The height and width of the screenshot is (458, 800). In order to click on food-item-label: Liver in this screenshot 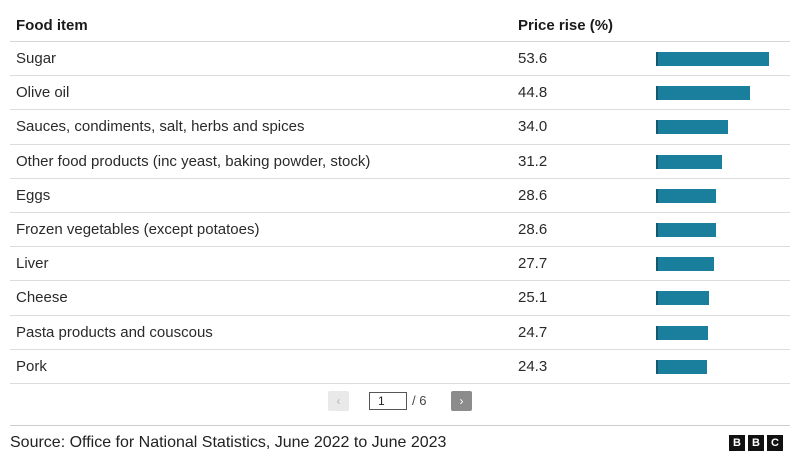, I will do `click(32, 264)`.